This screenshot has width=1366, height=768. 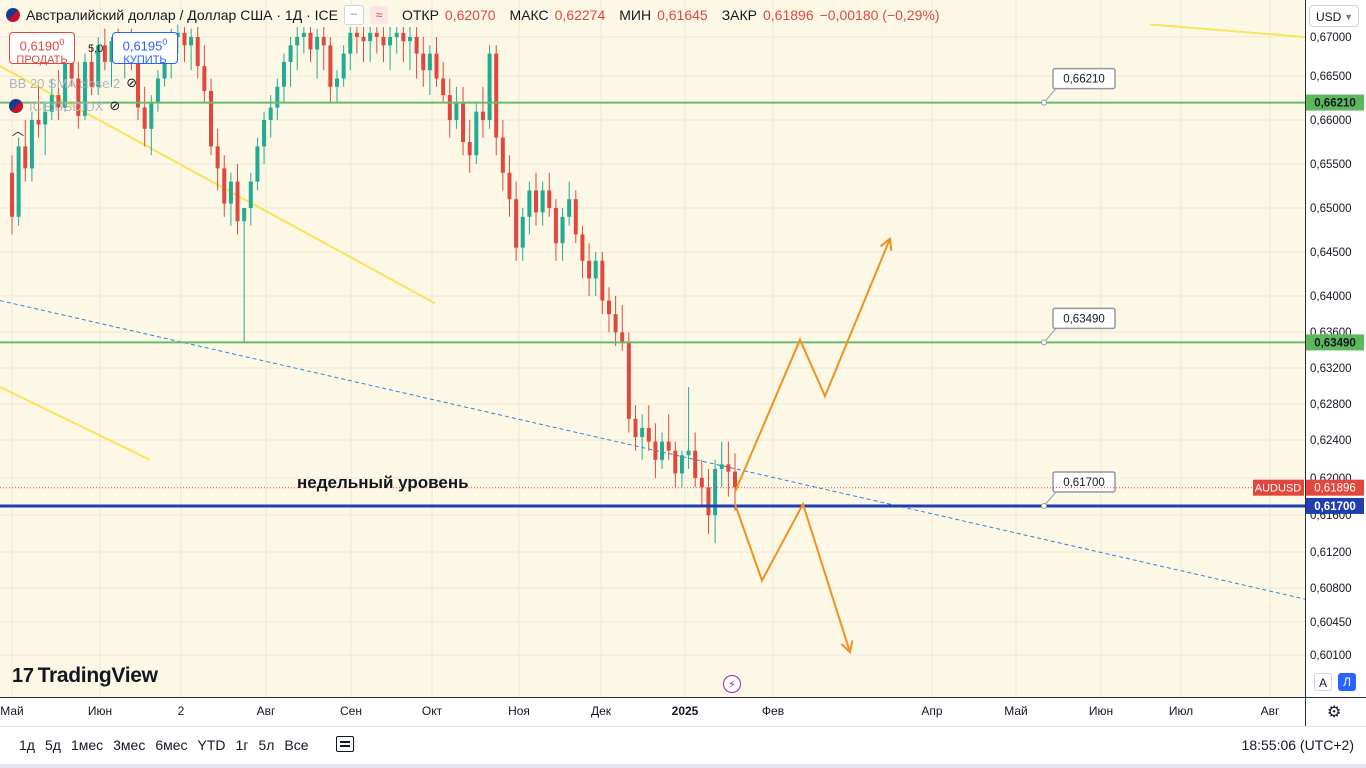 I want to click on symbol-tag-label: AUDUSD, so click(x=1278, y=489).